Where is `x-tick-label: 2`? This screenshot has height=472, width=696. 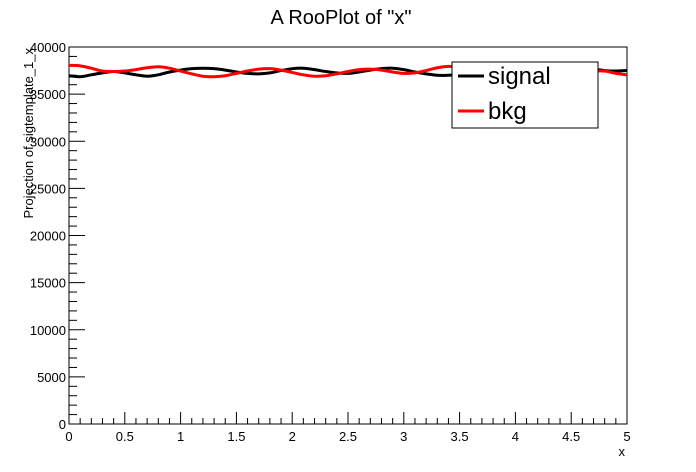
x-tick-label: 2 is located at coordinates (292, 436).